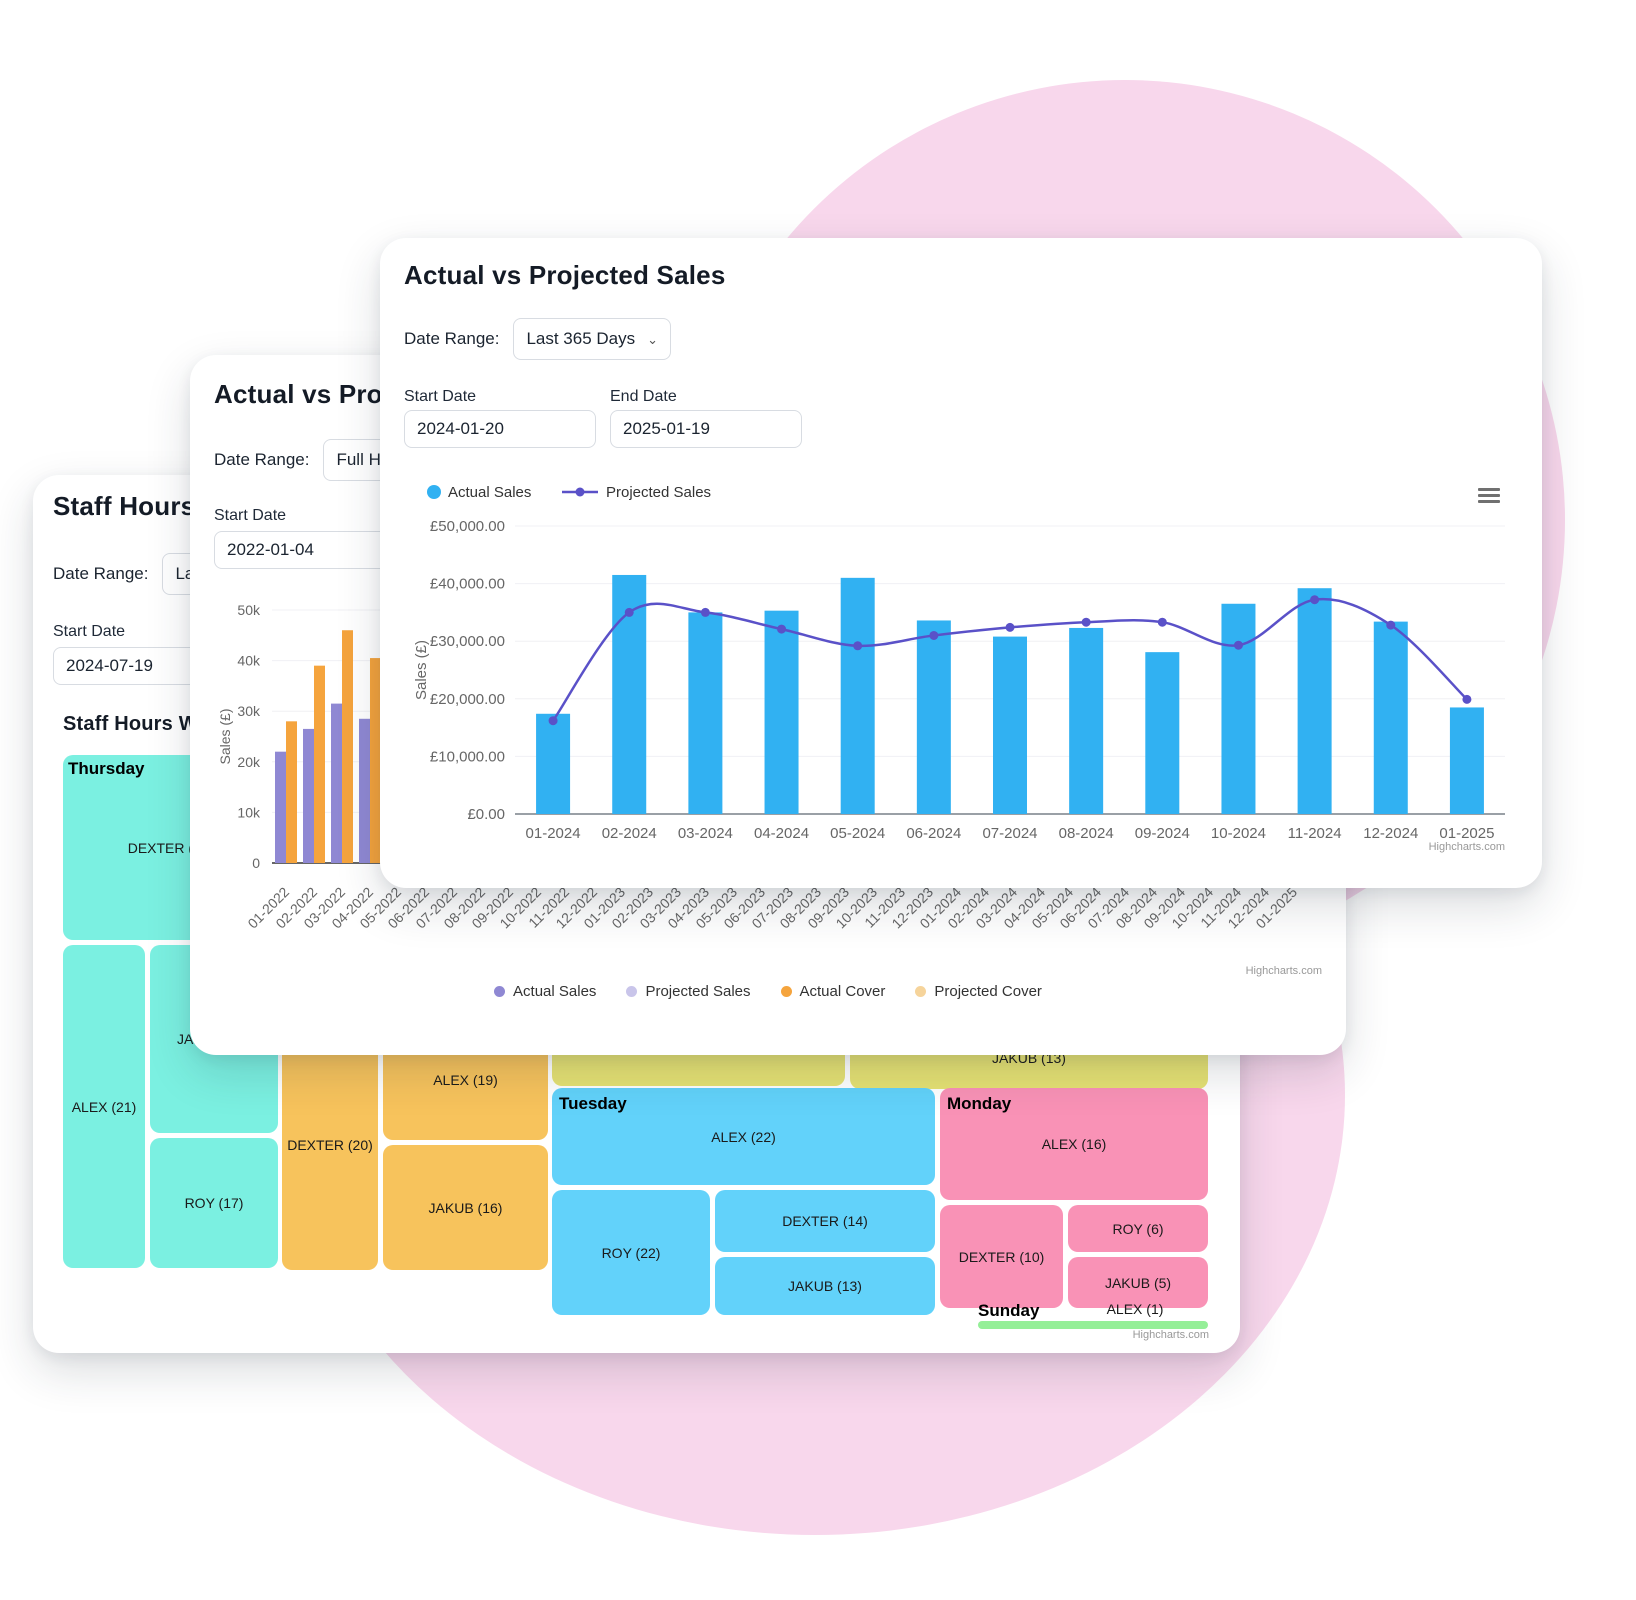 This screenshot has height=1600, width=1636. What do you see at coordinates (1135, 1309) in the screenshot?
I see `treemap-label: ALEX (1)` at bounding box center [1135, 1309].